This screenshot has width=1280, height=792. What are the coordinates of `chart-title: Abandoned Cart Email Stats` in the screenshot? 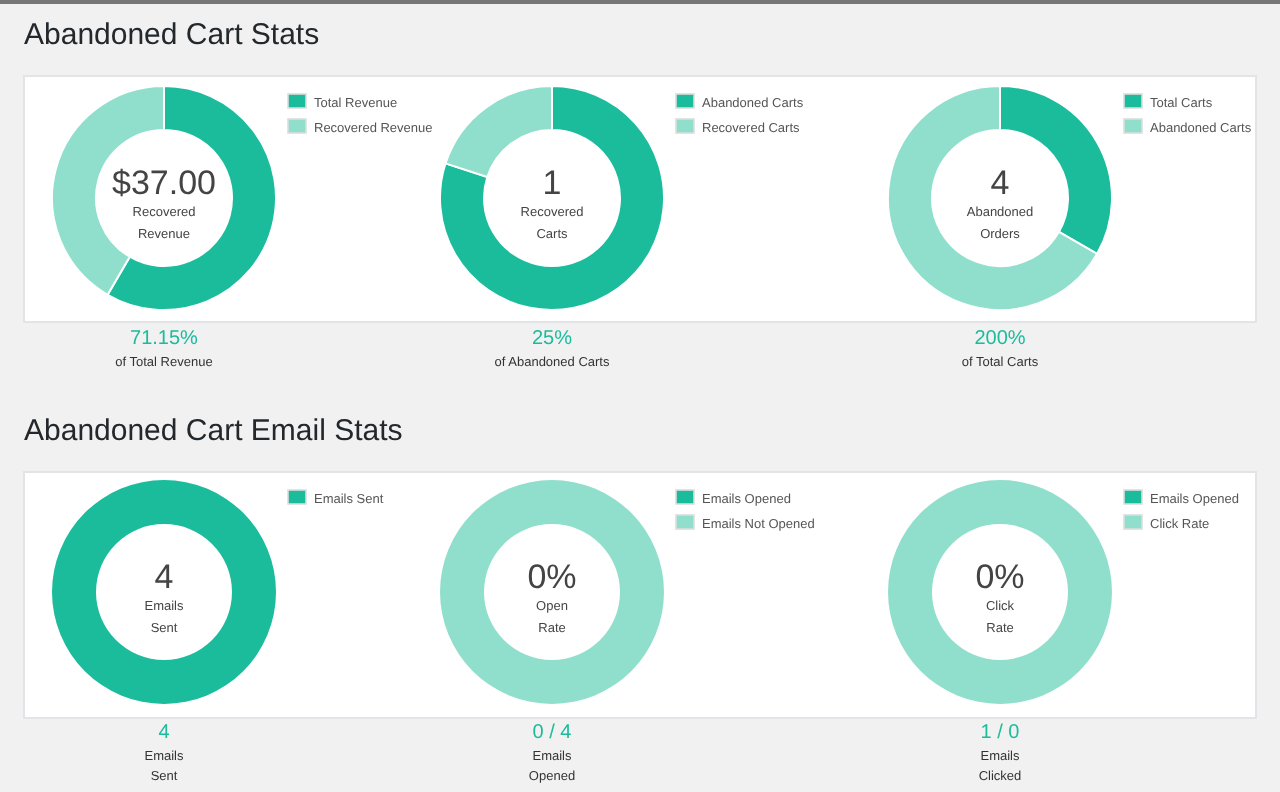 It's located at (213, 431).